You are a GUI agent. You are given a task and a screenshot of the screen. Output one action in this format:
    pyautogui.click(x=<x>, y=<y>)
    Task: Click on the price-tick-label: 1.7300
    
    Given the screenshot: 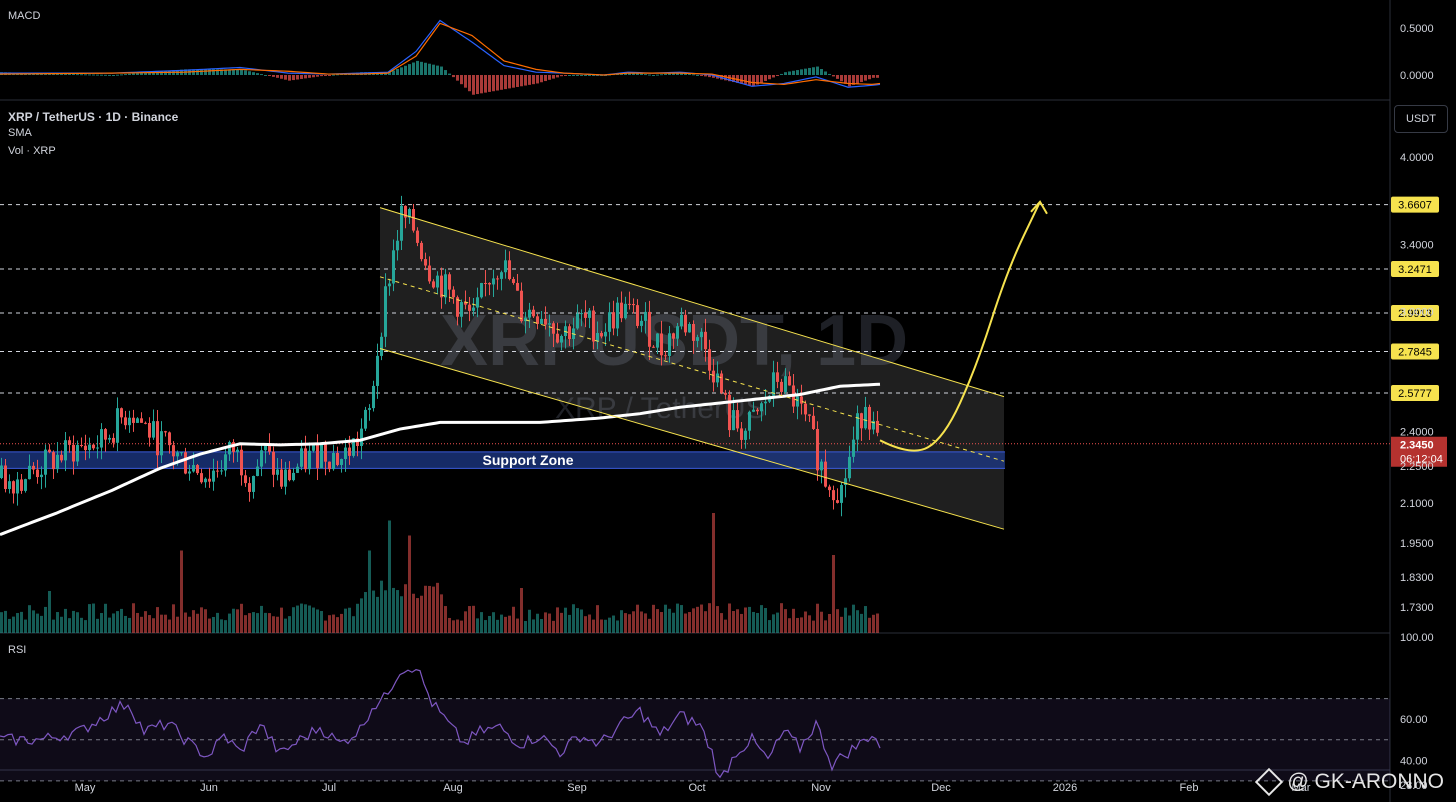 What is the action you would take?
    pyautogui.click(x=1417, y=608)
    